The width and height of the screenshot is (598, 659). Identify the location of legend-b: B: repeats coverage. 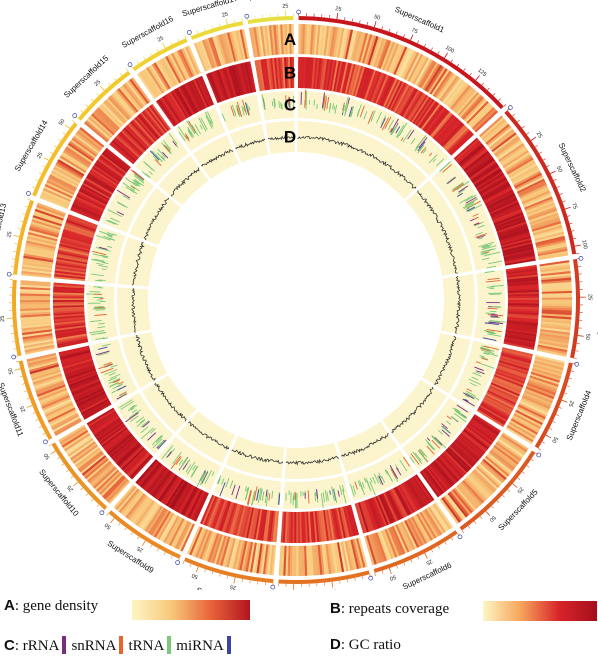
(389, 609).